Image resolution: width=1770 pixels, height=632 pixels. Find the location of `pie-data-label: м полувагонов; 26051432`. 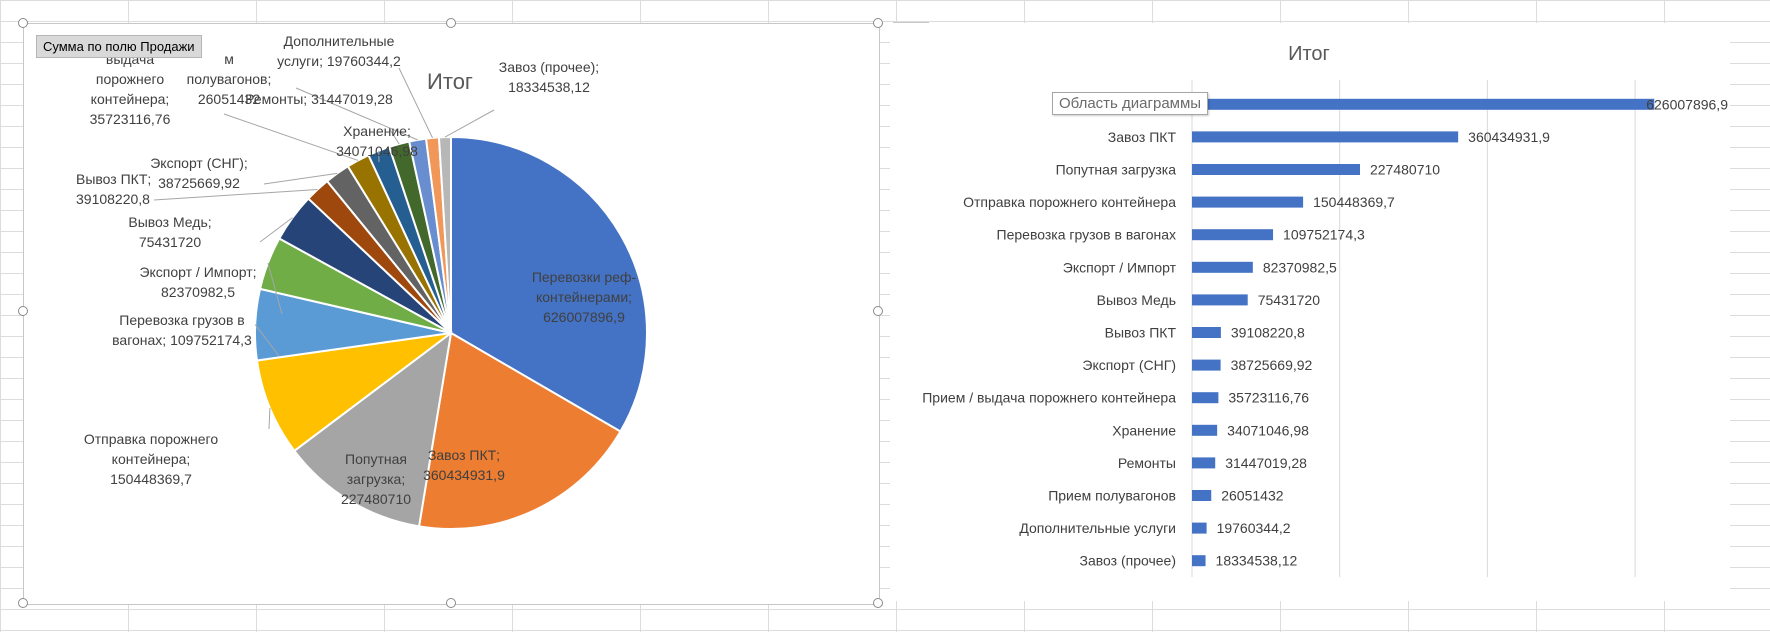

pie-data-label: м полувагонов; 26051432 is located at coordinates (229, 79).